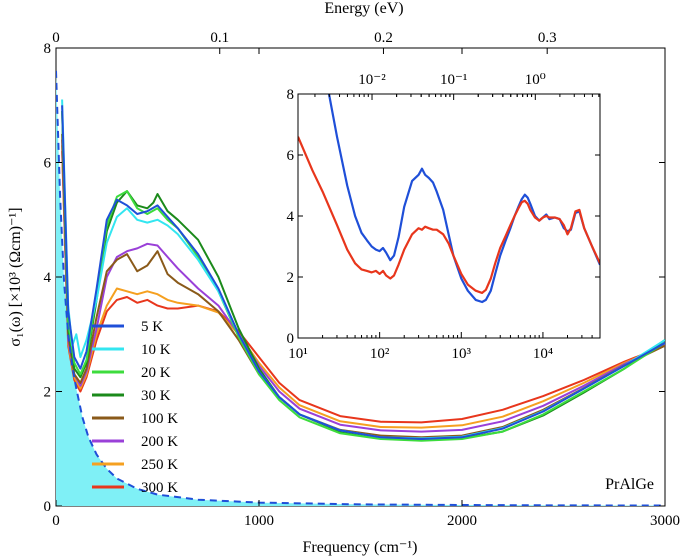 The image size is (685, 558). I want to click on inset-x-tick-label: 10¹, so click(298, 354).